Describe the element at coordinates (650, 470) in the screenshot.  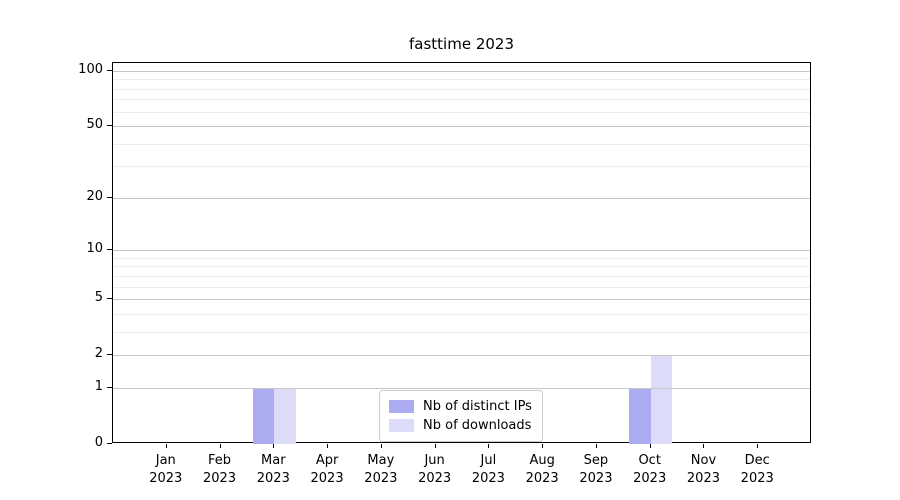
I see `x-tick-label: Oct 2023` at that location.